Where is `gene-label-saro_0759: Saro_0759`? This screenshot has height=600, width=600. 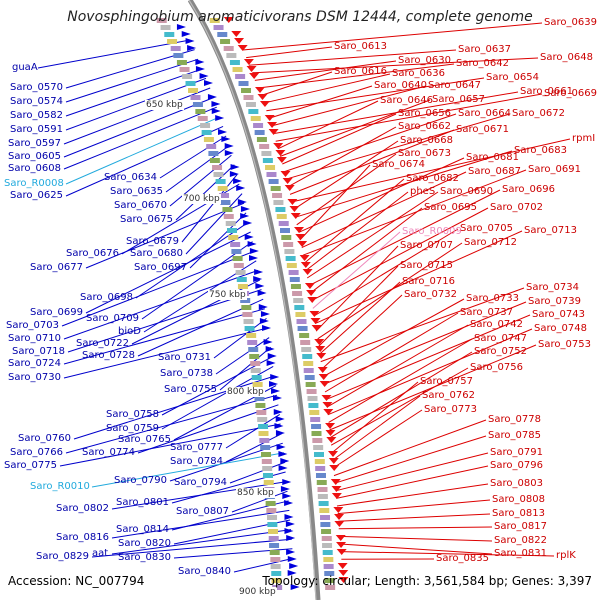
gene-label-saro_0759: Saro_0759 is located at coordinates (132, 428).